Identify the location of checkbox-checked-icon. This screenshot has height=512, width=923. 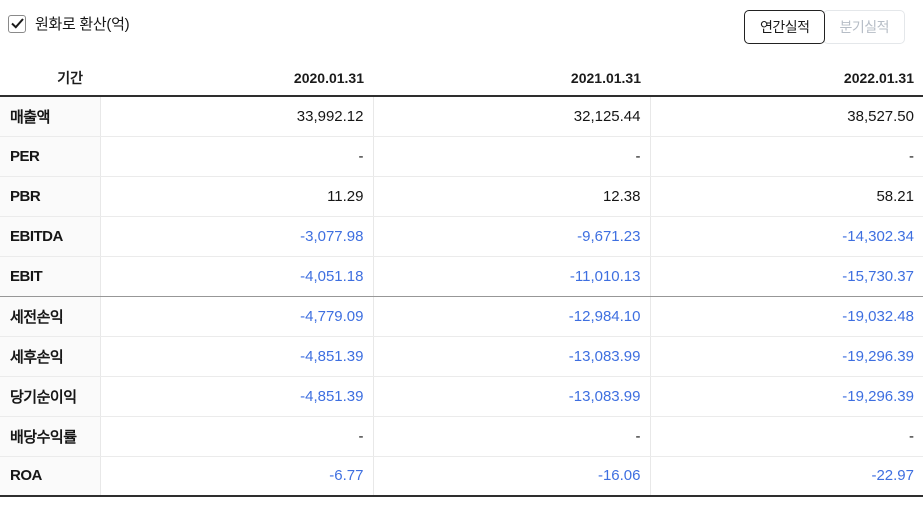
(17, 23).